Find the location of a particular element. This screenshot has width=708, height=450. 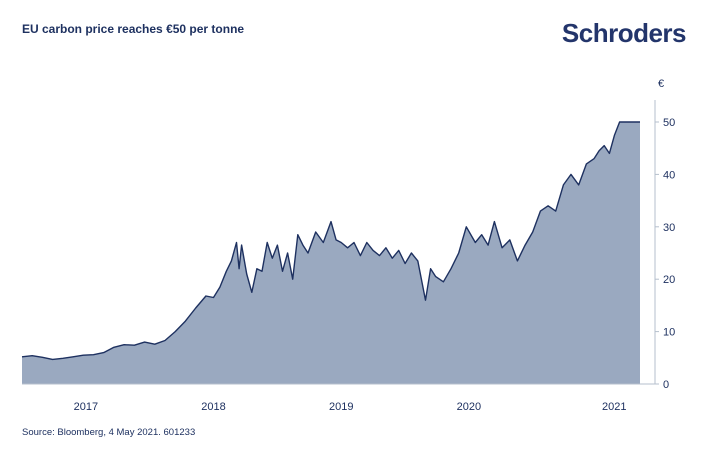

x-tick-label: 2021 is located at coordinates (614, 407).